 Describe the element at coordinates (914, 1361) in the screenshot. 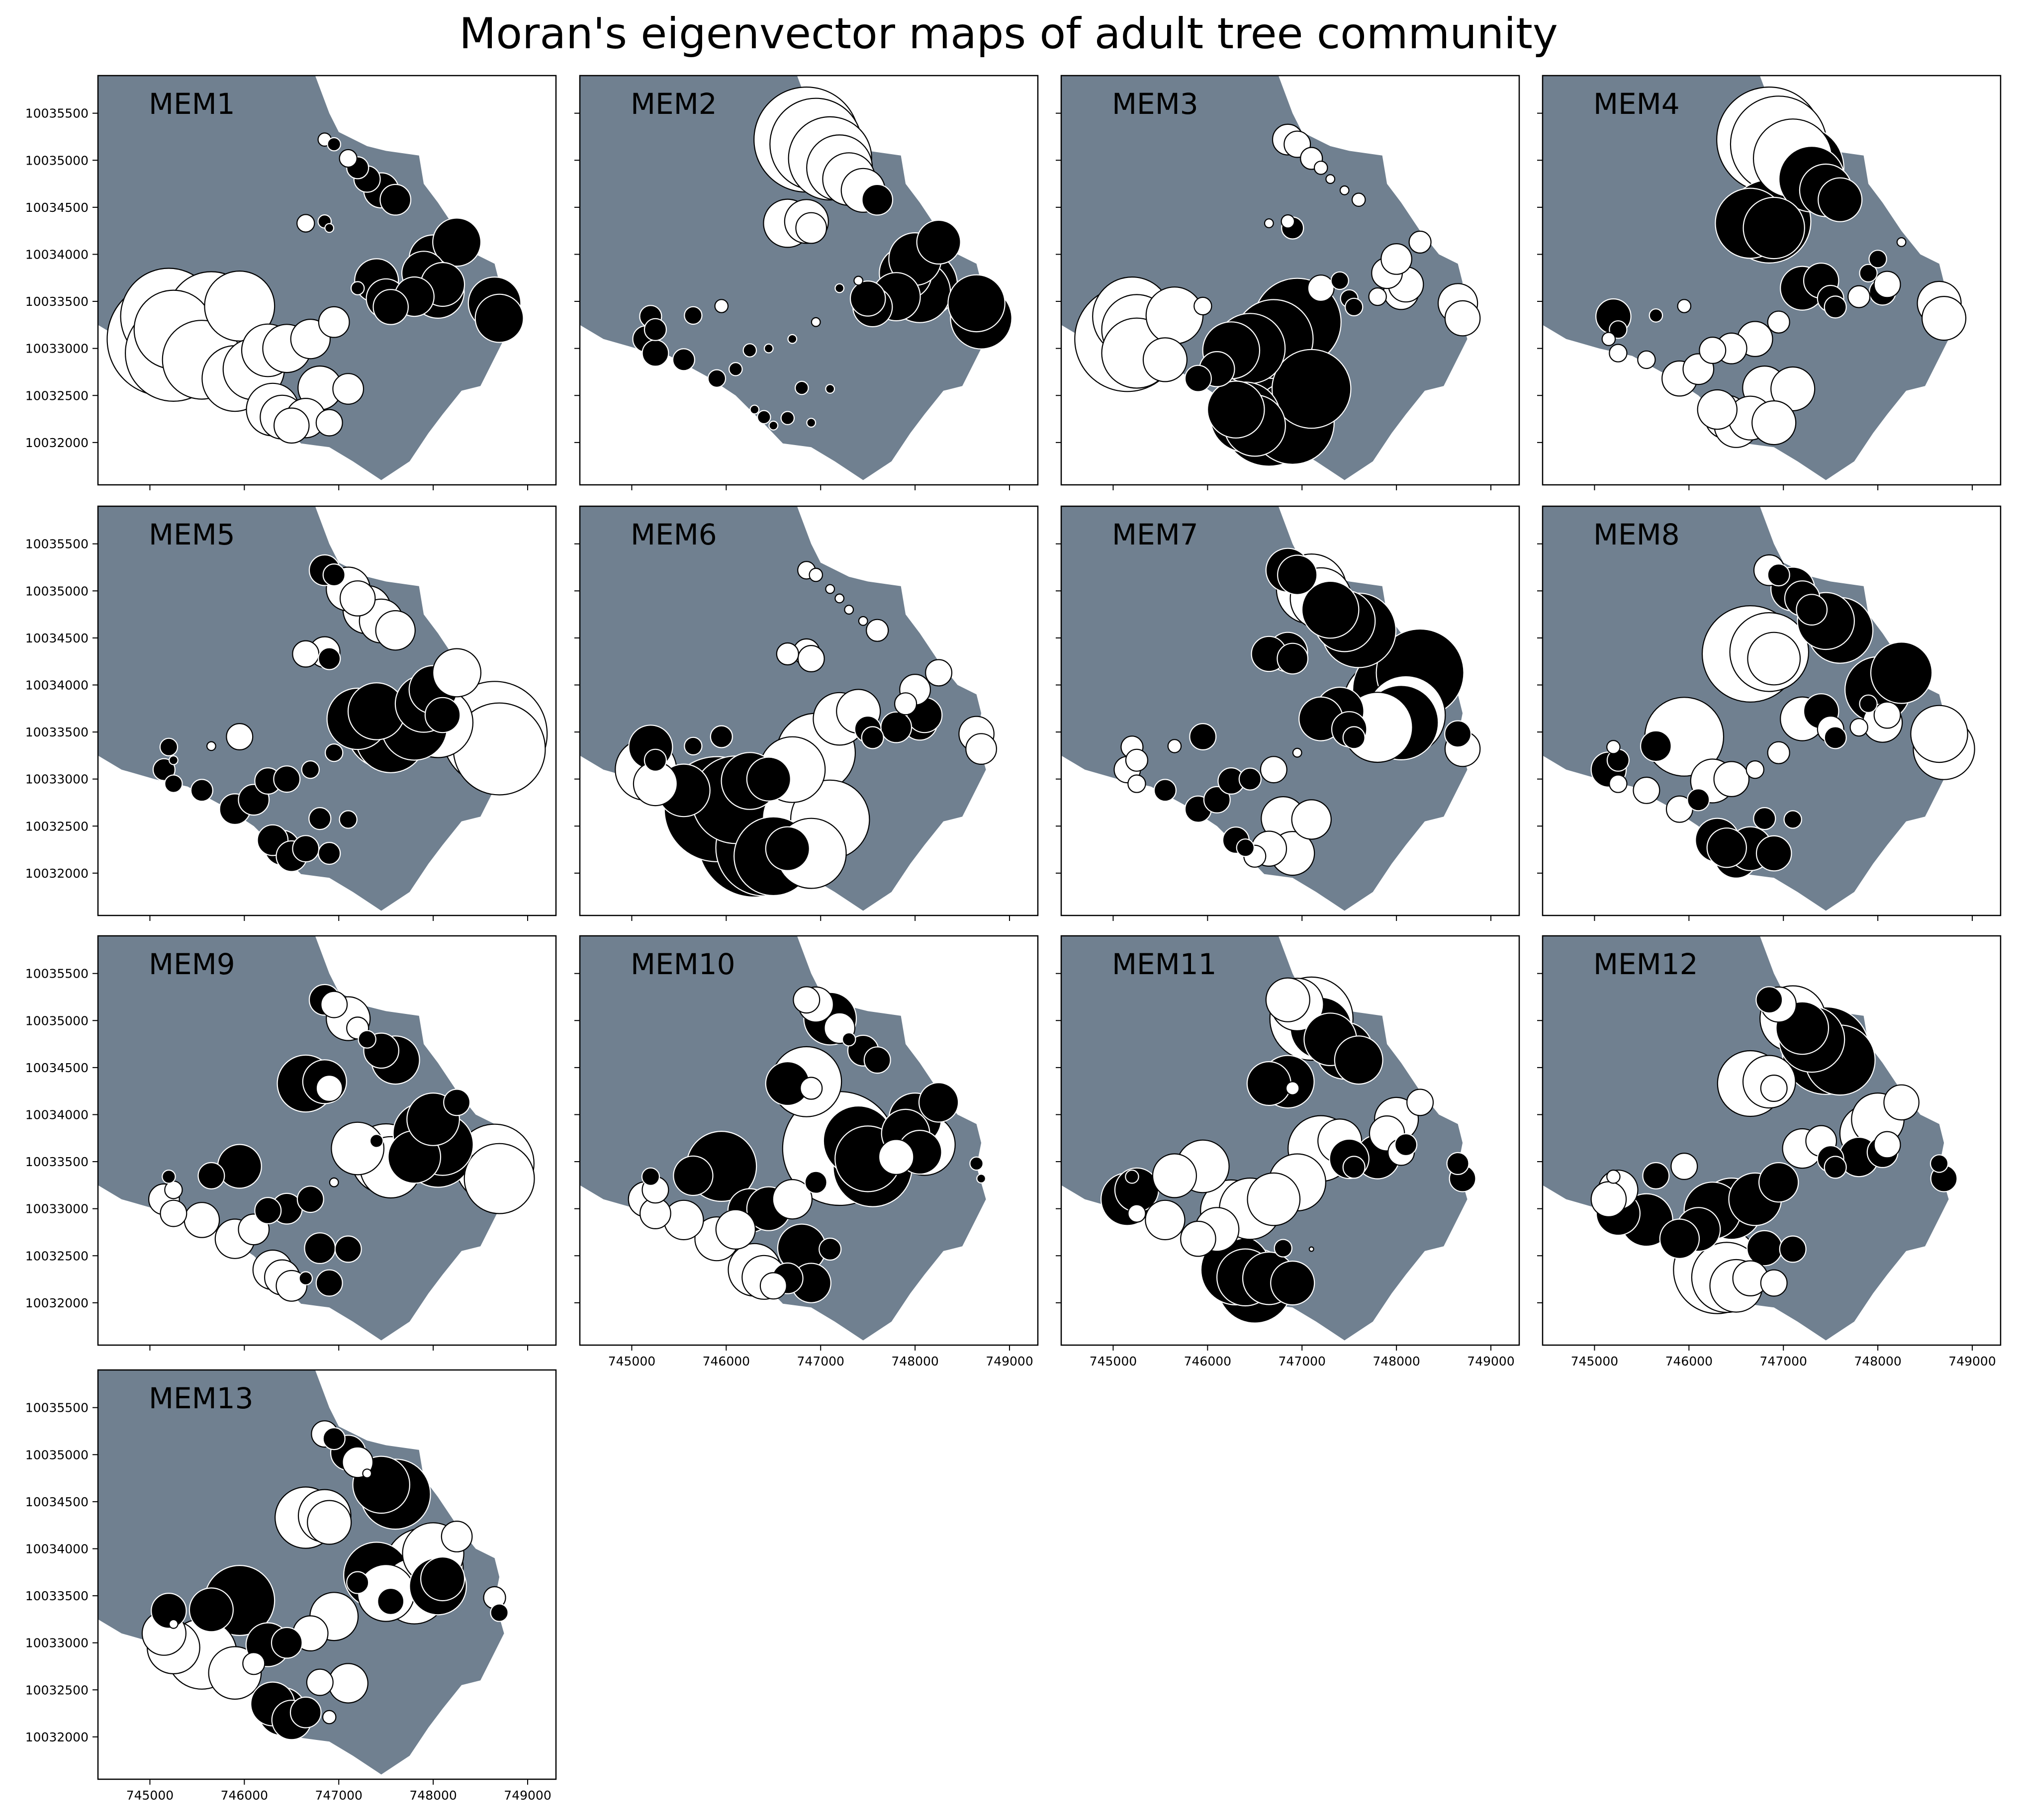

I see `x-tick-label: 748000` at that location.